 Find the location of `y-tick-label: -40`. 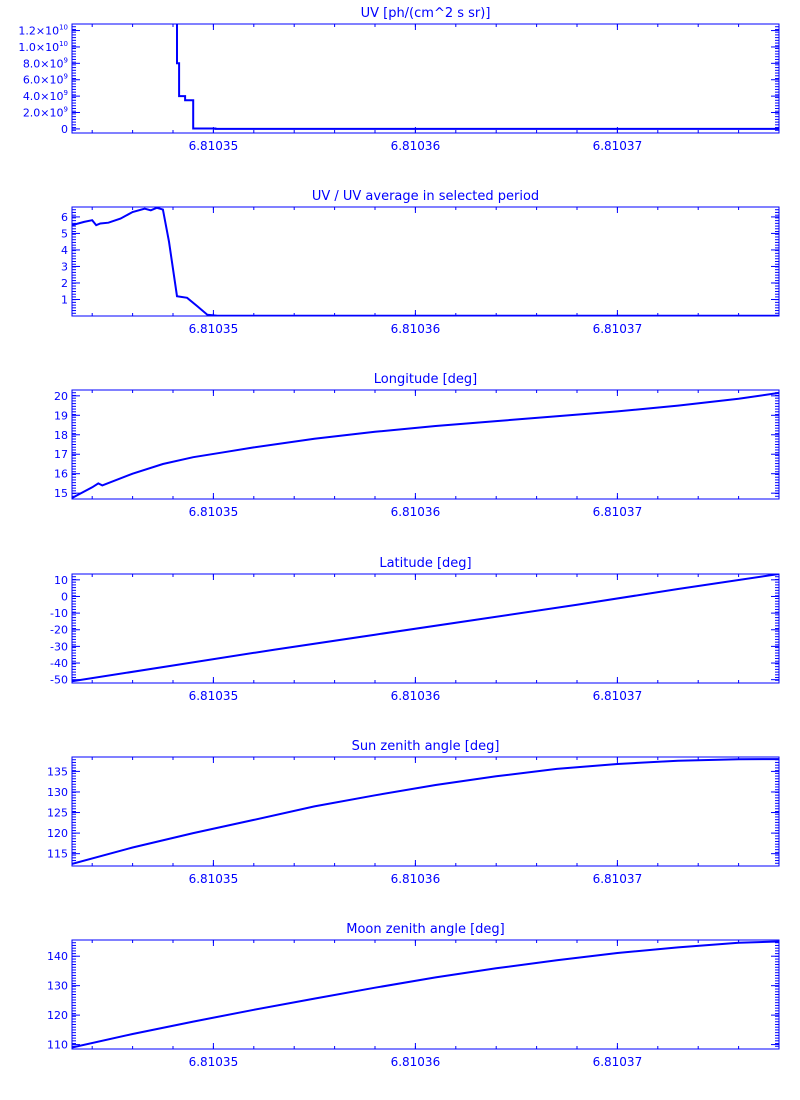

y-tick-label: -40 is located at coordinates (59, 663).